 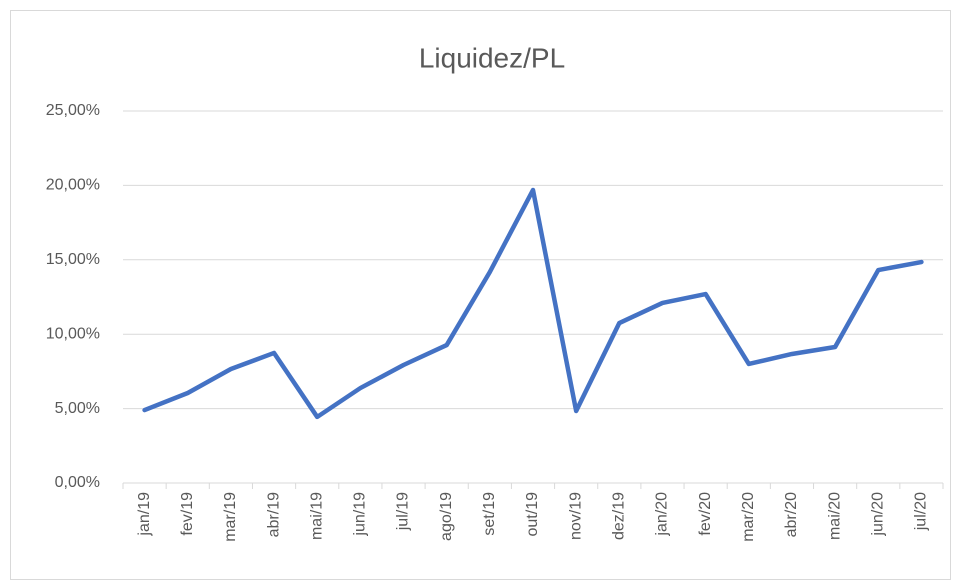 What do you see at coordinates (77, 408) in the screenshot?
I see `y-tick-label: 5,00%` at bounding box center [77, 408].